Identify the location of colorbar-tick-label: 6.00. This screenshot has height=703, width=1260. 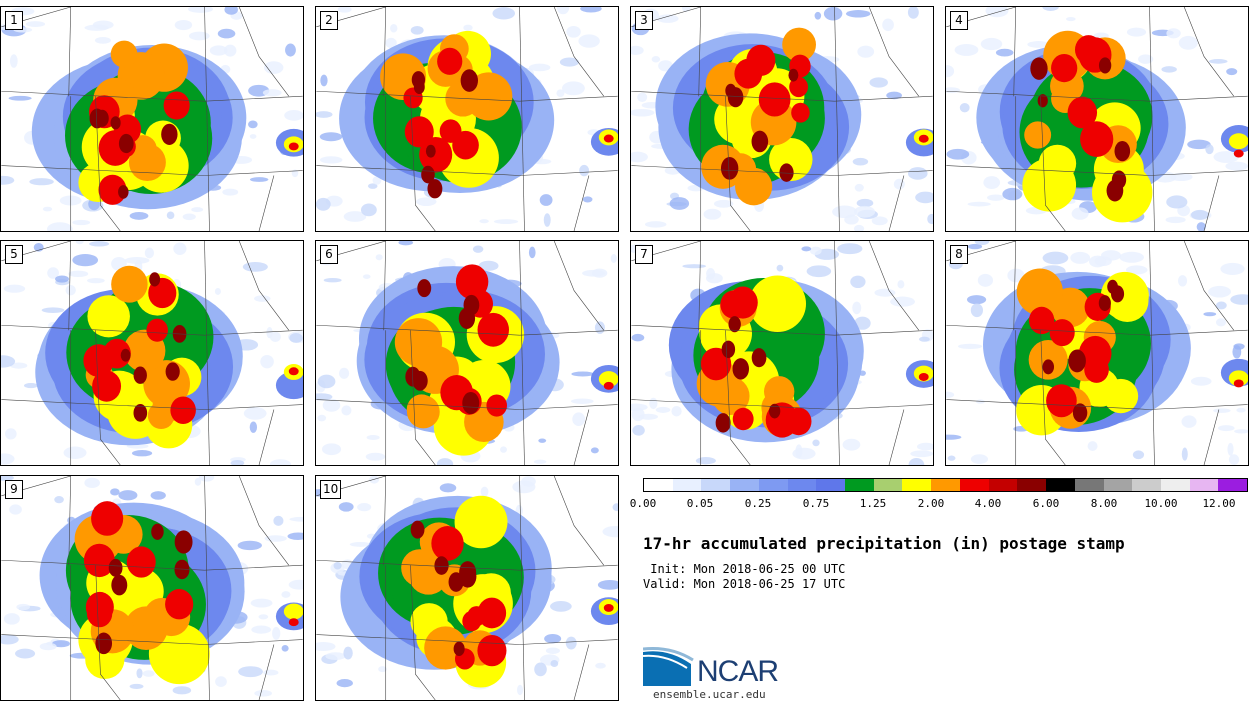
(1046, 503).